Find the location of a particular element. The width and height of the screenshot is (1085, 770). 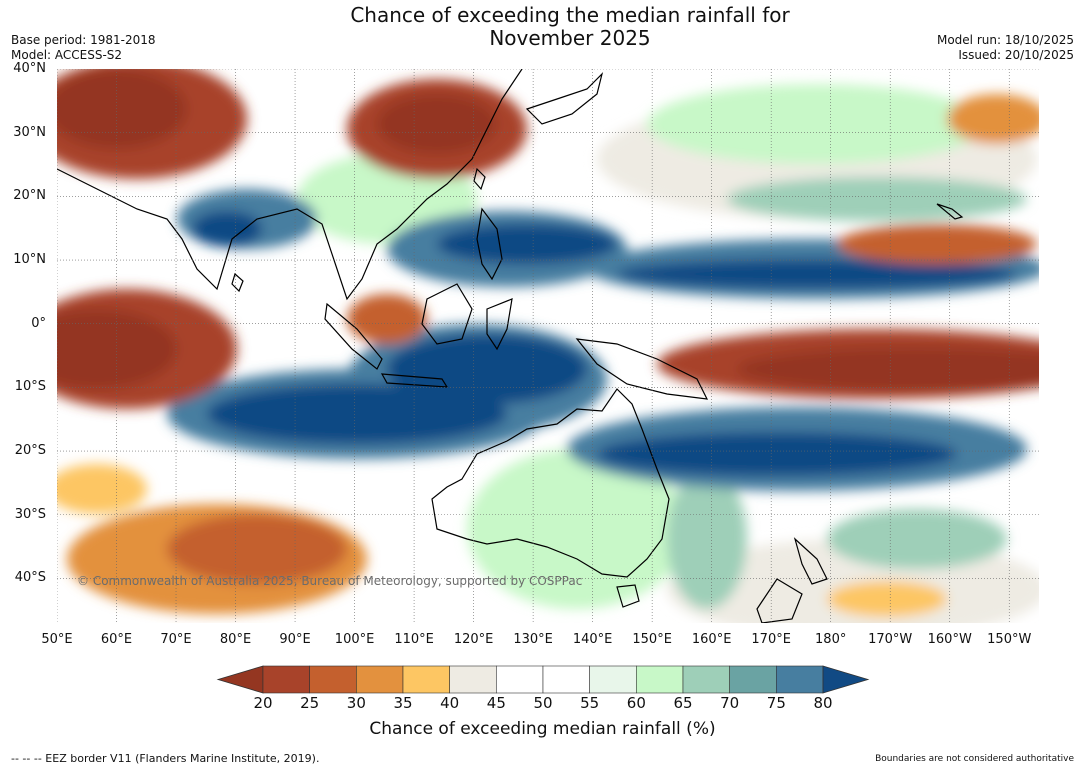

lat-tick-label: 0° is located at coordinates (38, 323).